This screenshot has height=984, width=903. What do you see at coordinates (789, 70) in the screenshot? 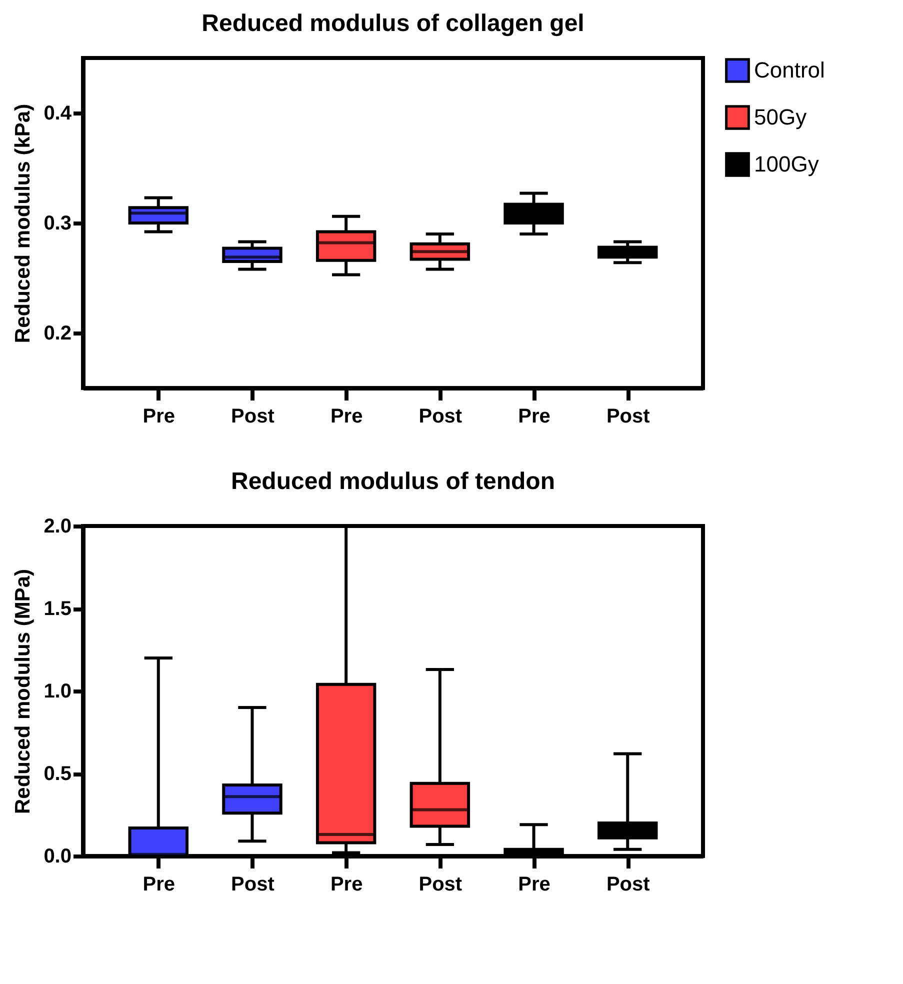
I see `legend-label: Control` at bounding box center [789, 70].